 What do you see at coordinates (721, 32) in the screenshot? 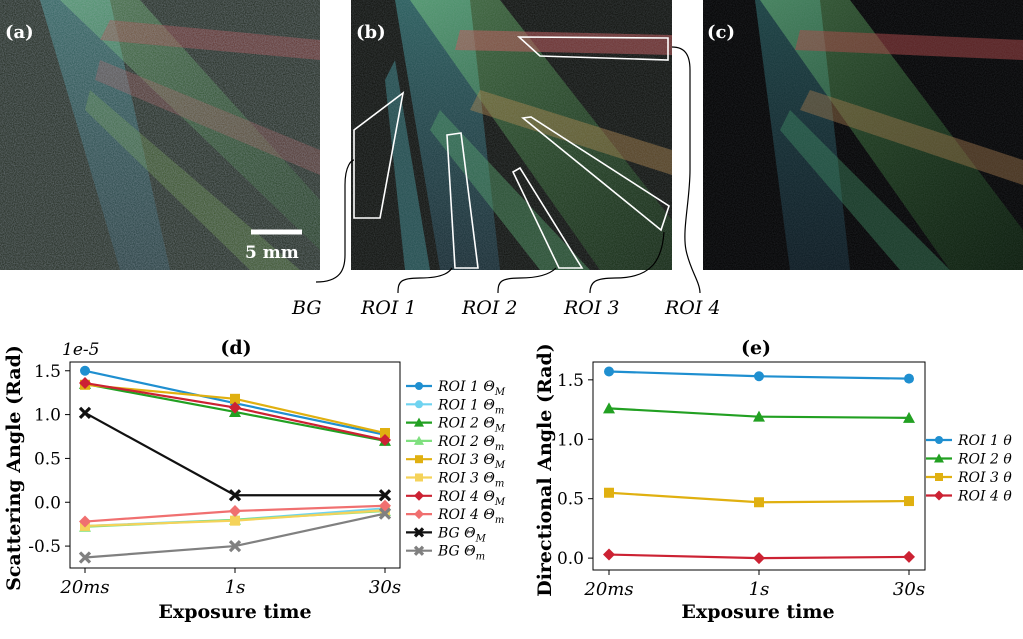
I see `panel-c-label: (c)` at bounding box center [721, 32].